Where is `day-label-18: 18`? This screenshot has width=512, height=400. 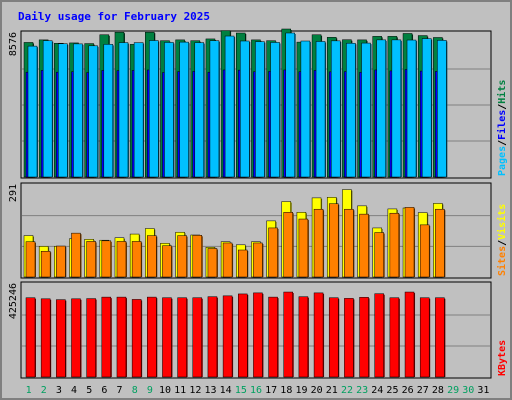 day-label-18: 18 is located at coordinates (286, 390).